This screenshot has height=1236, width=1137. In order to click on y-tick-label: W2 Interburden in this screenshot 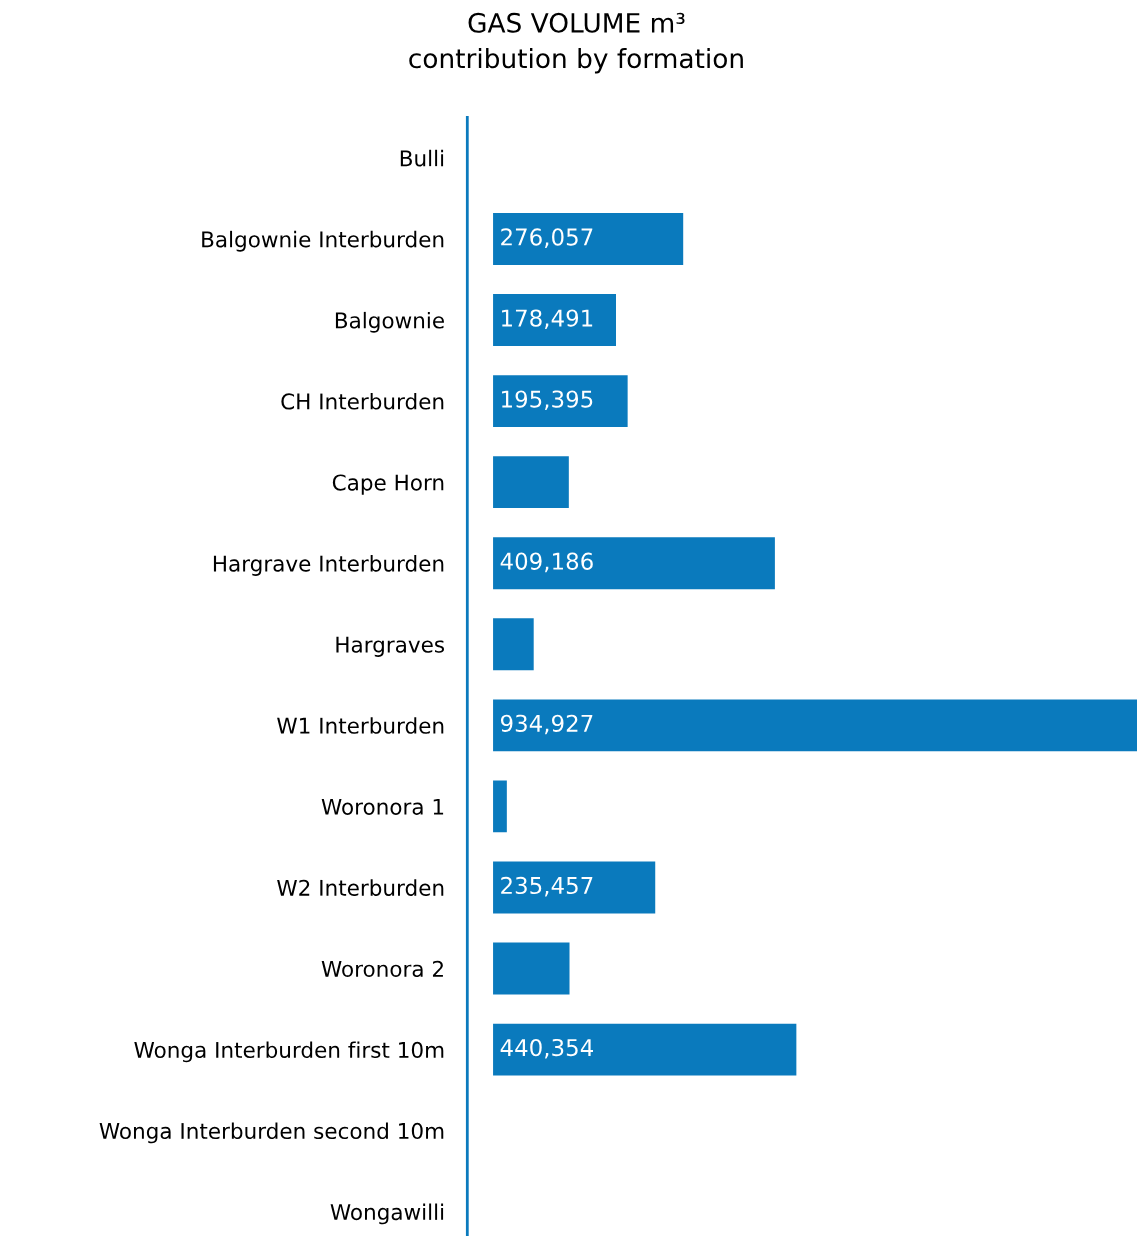, I will do `click(360, 887)`.